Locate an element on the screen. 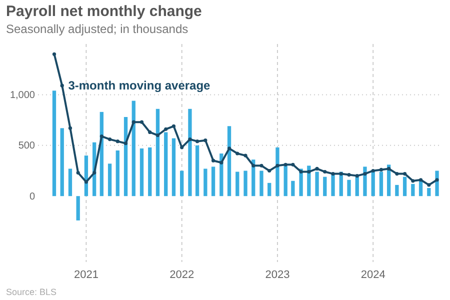 The image size is (450, 300). x-tick-label: 2023 is located at coordinates (277, 274).